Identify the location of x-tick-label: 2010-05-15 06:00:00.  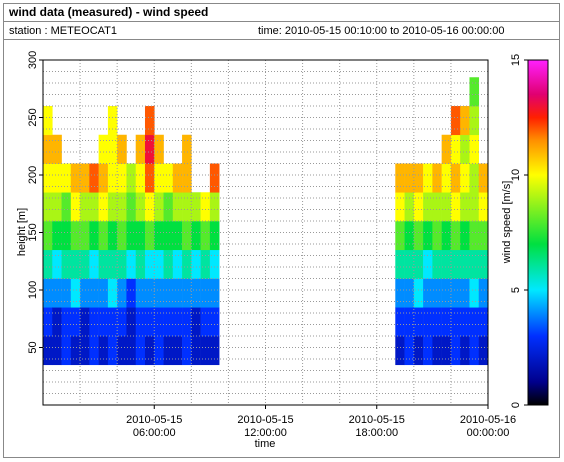
(154, 426).